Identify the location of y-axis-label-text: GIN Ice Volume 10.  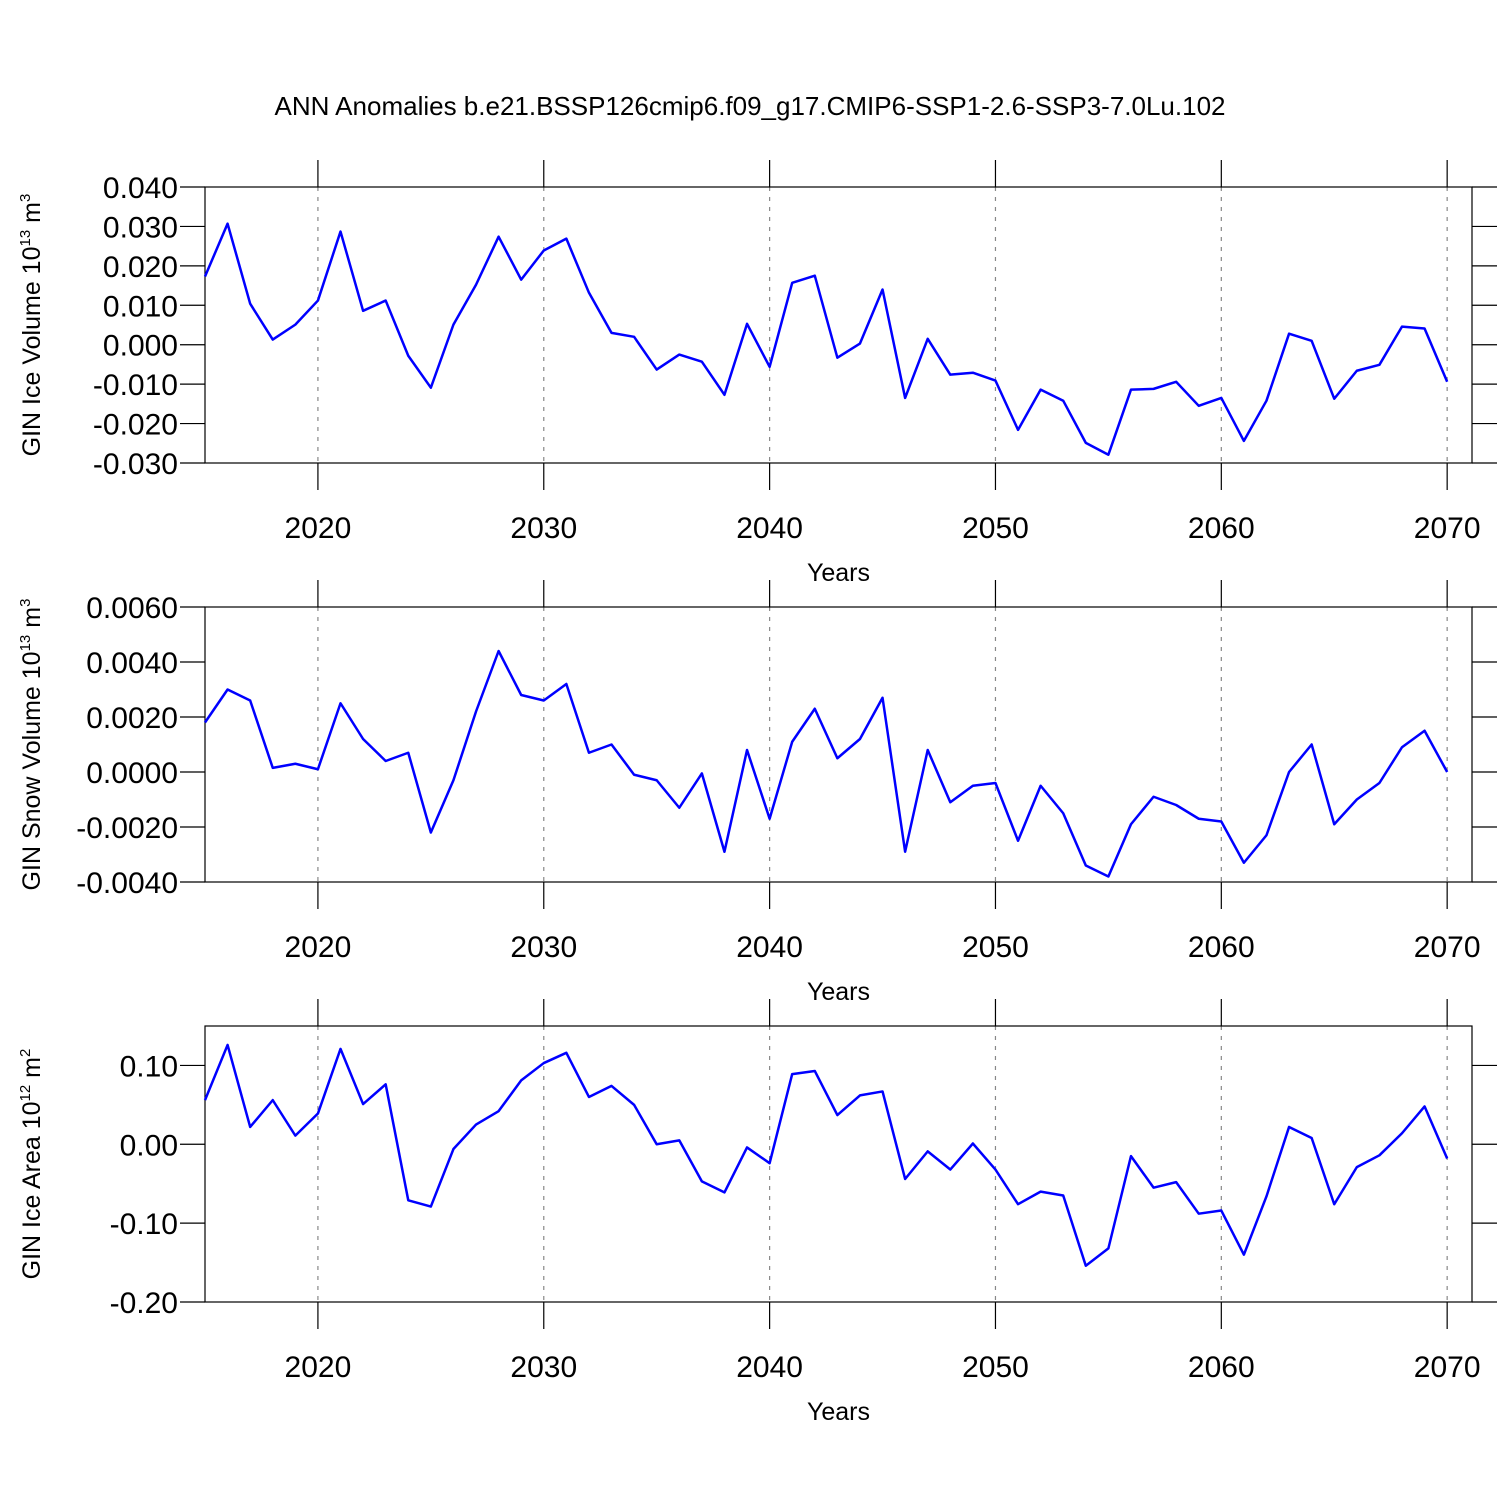
(32, 352).